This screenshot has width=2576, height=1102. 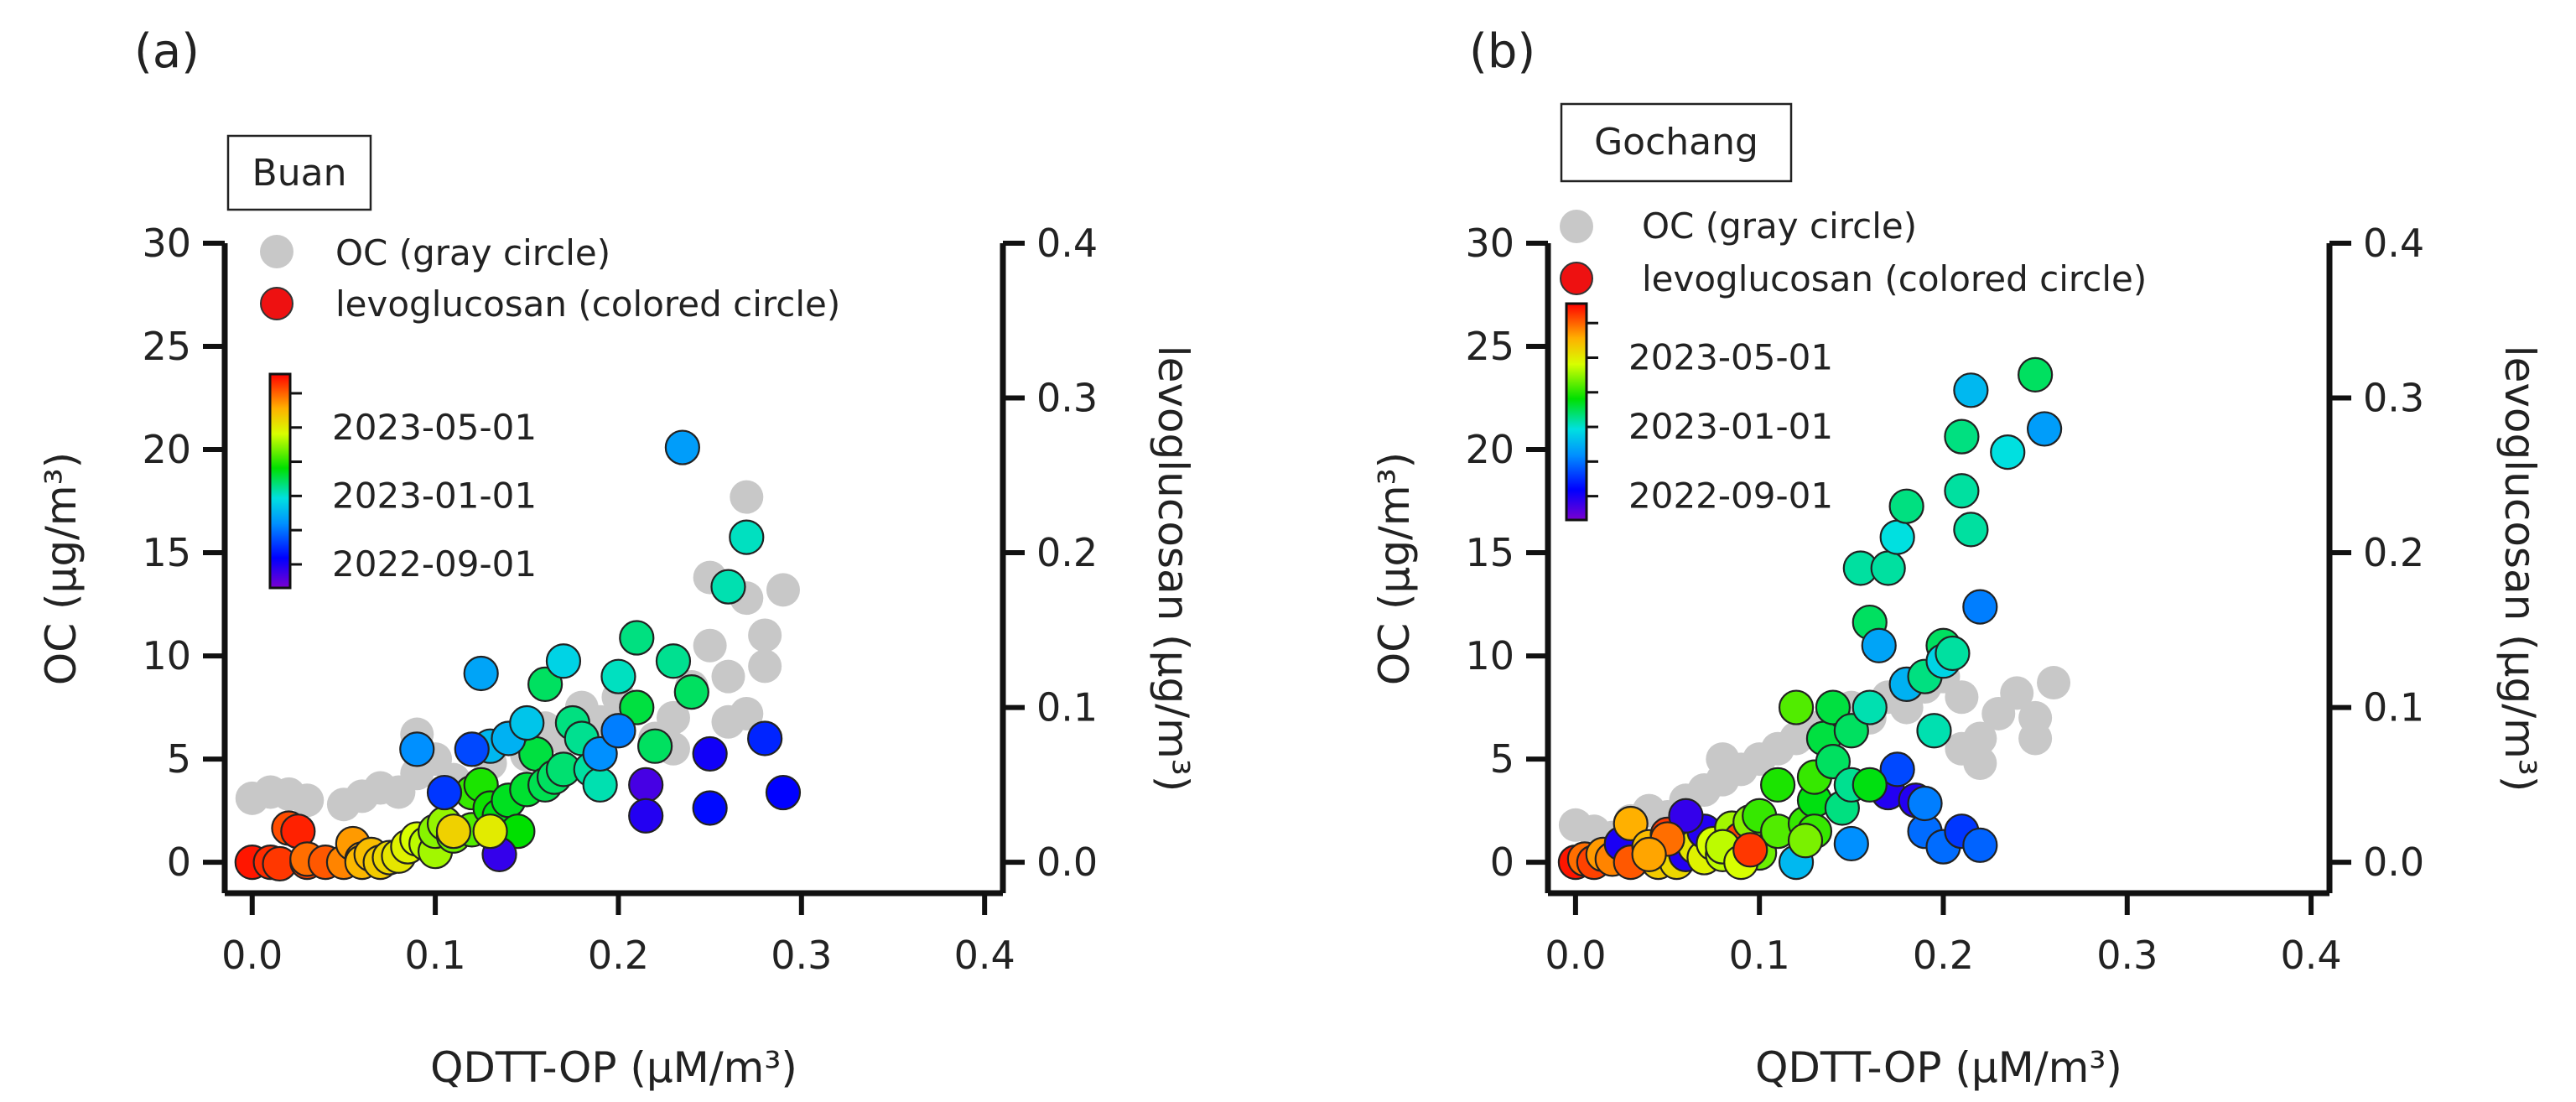 What do you see at coordinates (1489, 243) in the screenshot?
I see `y-left-tick-label: 30` at bounding box center [1489, 243].